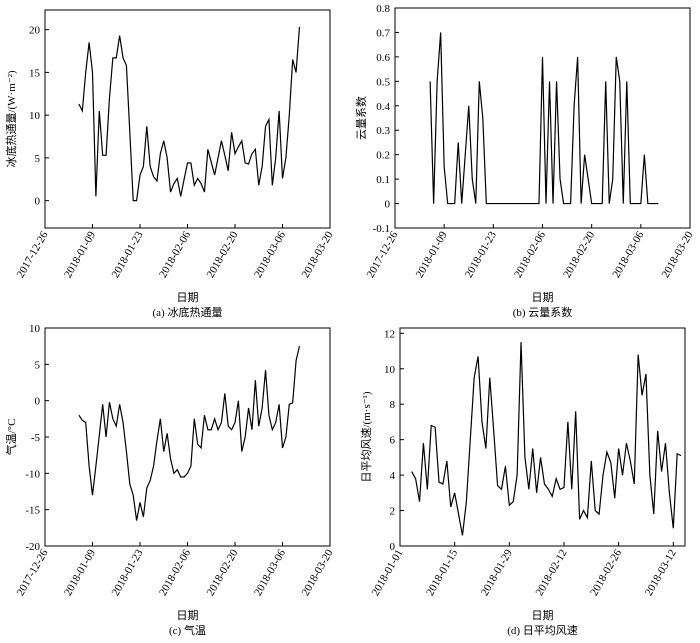  Describe the element at coordinates (383, 131) in the screenshot. I see `y-tick-label: 0.3` at that location.